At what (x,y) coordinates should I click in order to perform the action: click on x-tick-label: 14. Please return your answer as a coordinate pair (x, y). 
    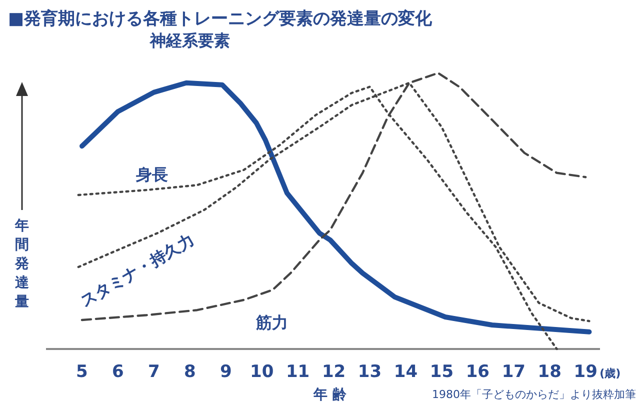
    Looking at the image, I should click on (406, 372).